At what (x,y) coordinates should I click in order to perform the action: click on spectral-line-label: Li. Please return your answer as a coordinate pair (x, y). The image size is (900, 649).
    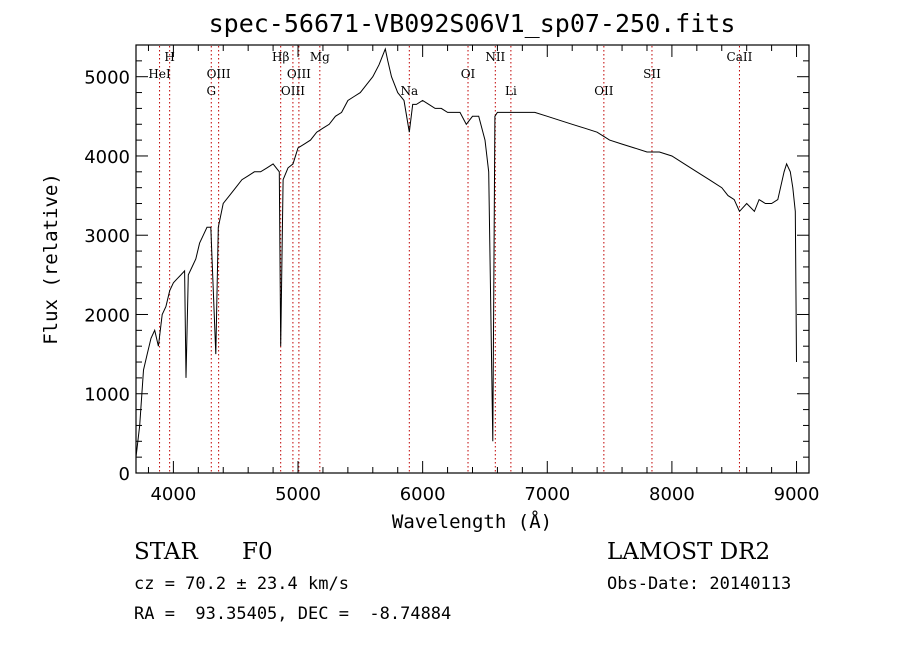
    Looking at the image, I should click on (511, 91).